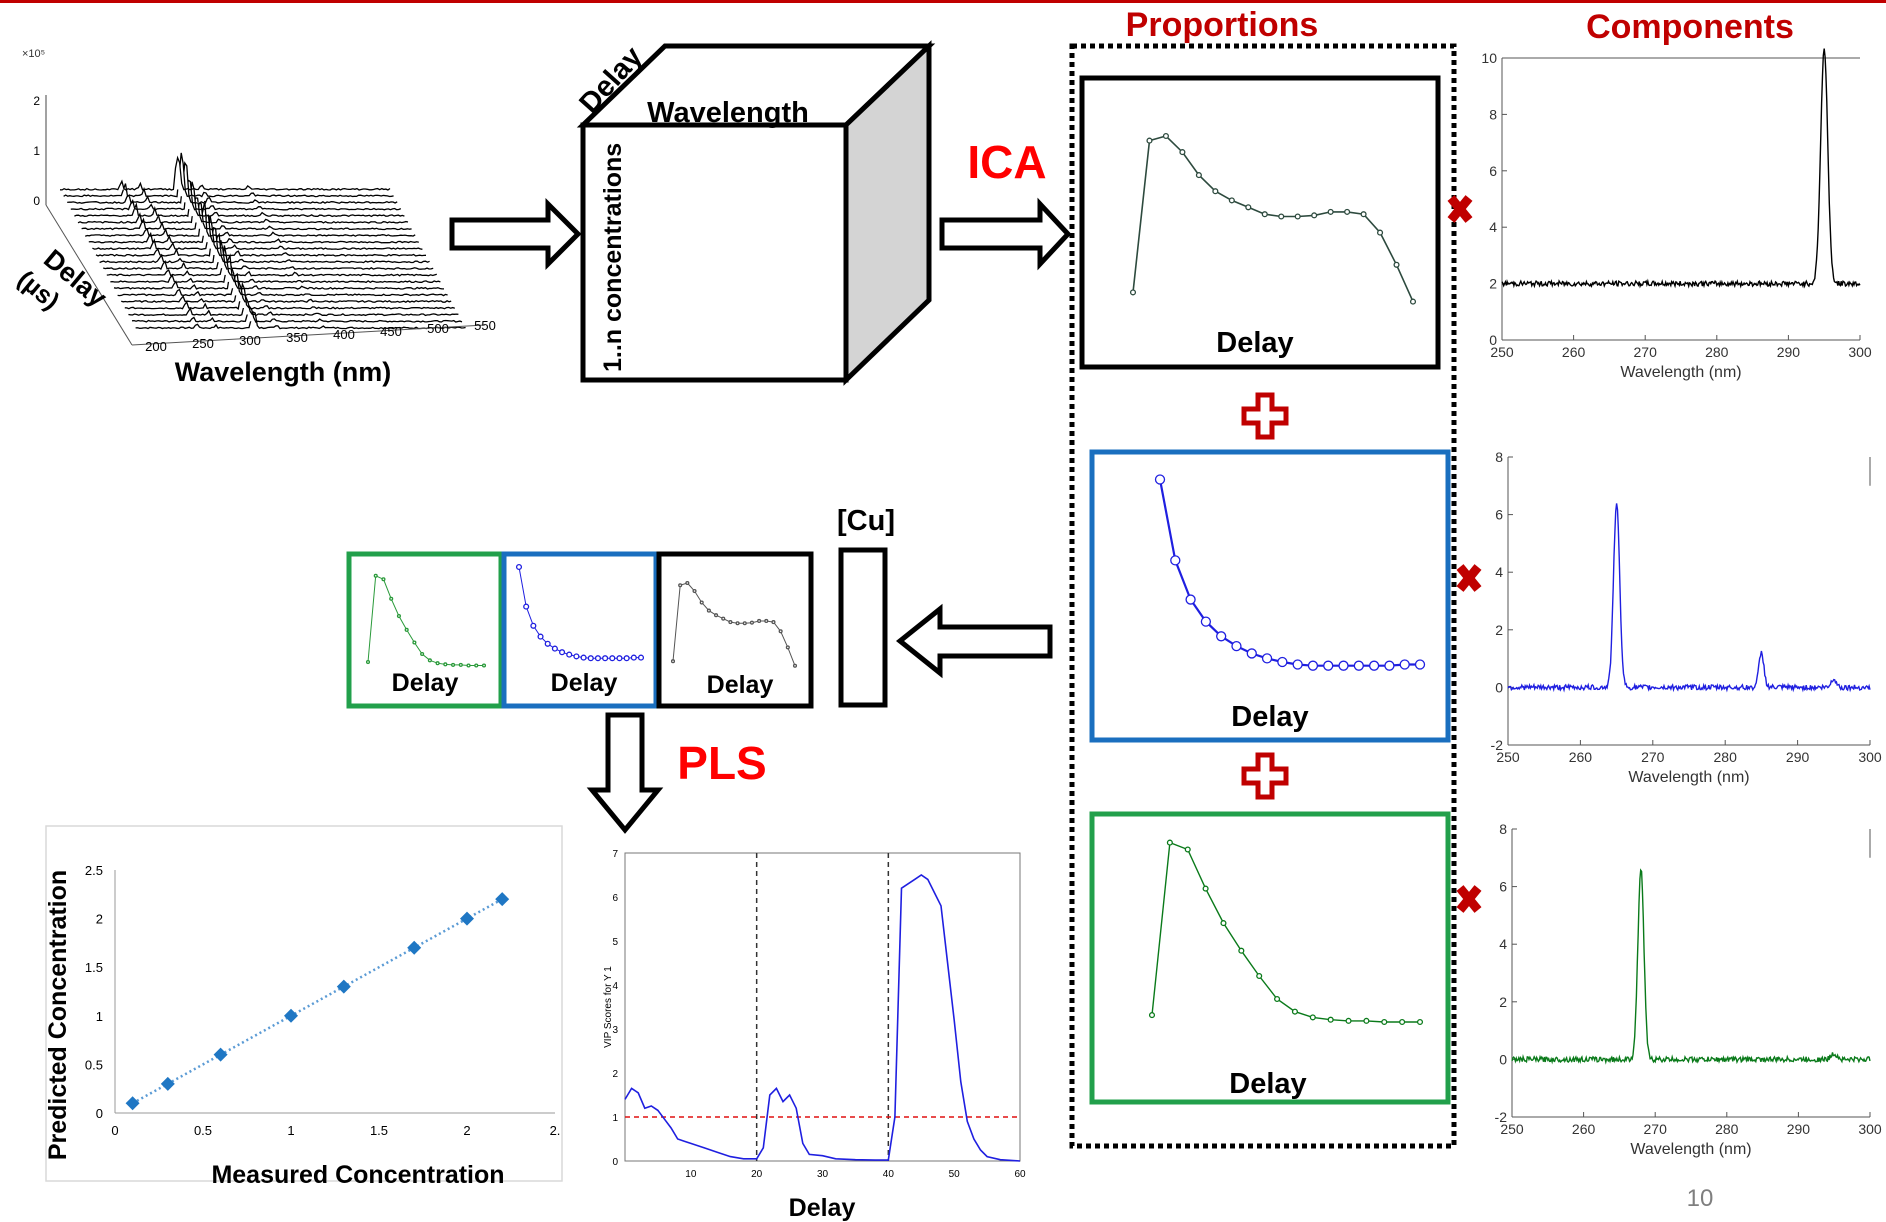 The height and width of the screenshot is (1222, 1886). I want to click on vip-y-tick: 5, so click(615, 942).